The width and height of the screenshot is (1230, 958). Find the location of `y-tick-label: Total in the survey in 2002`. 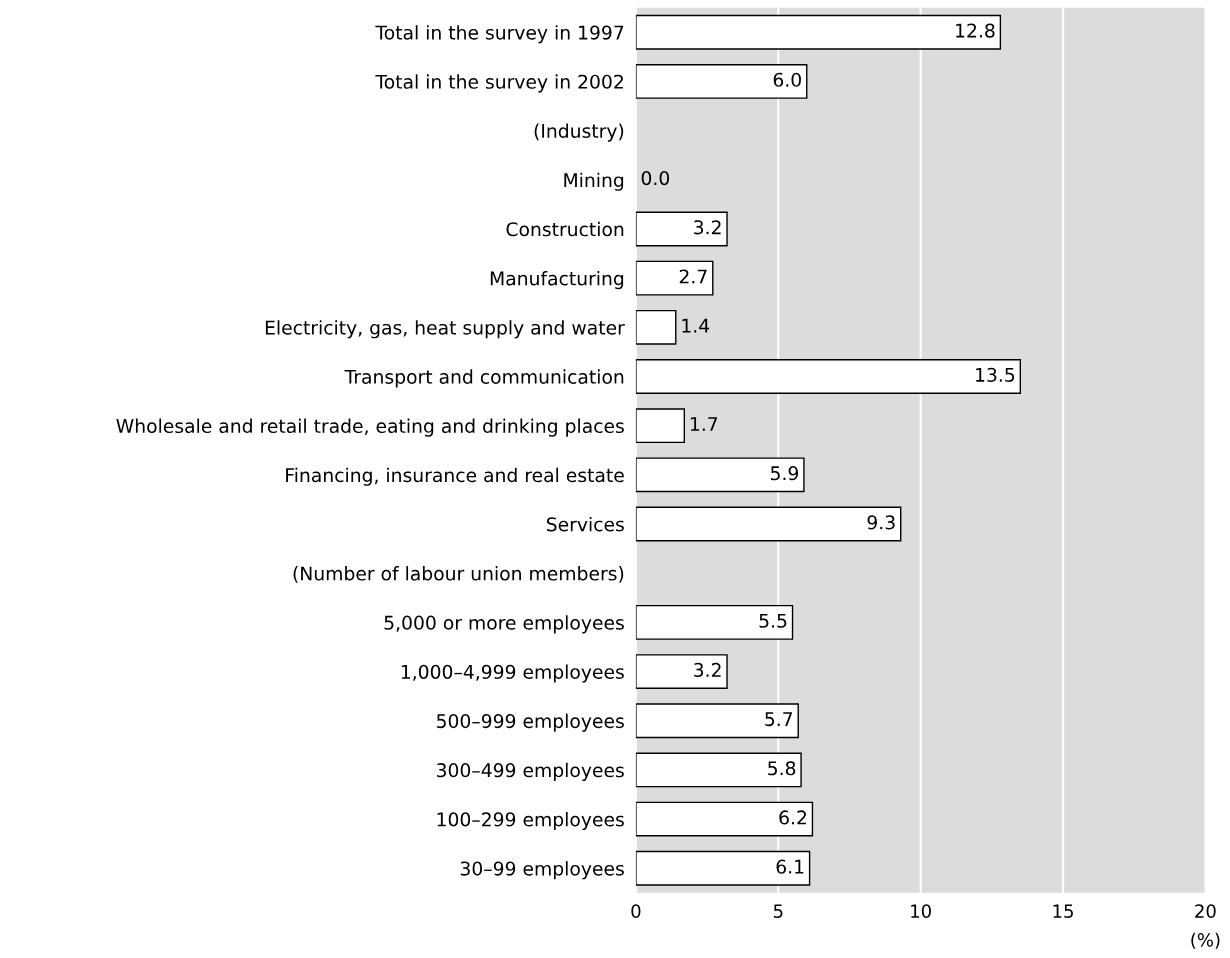

y-tick-label: Total in the survey in 2002 is located at coordinates (499, 83).